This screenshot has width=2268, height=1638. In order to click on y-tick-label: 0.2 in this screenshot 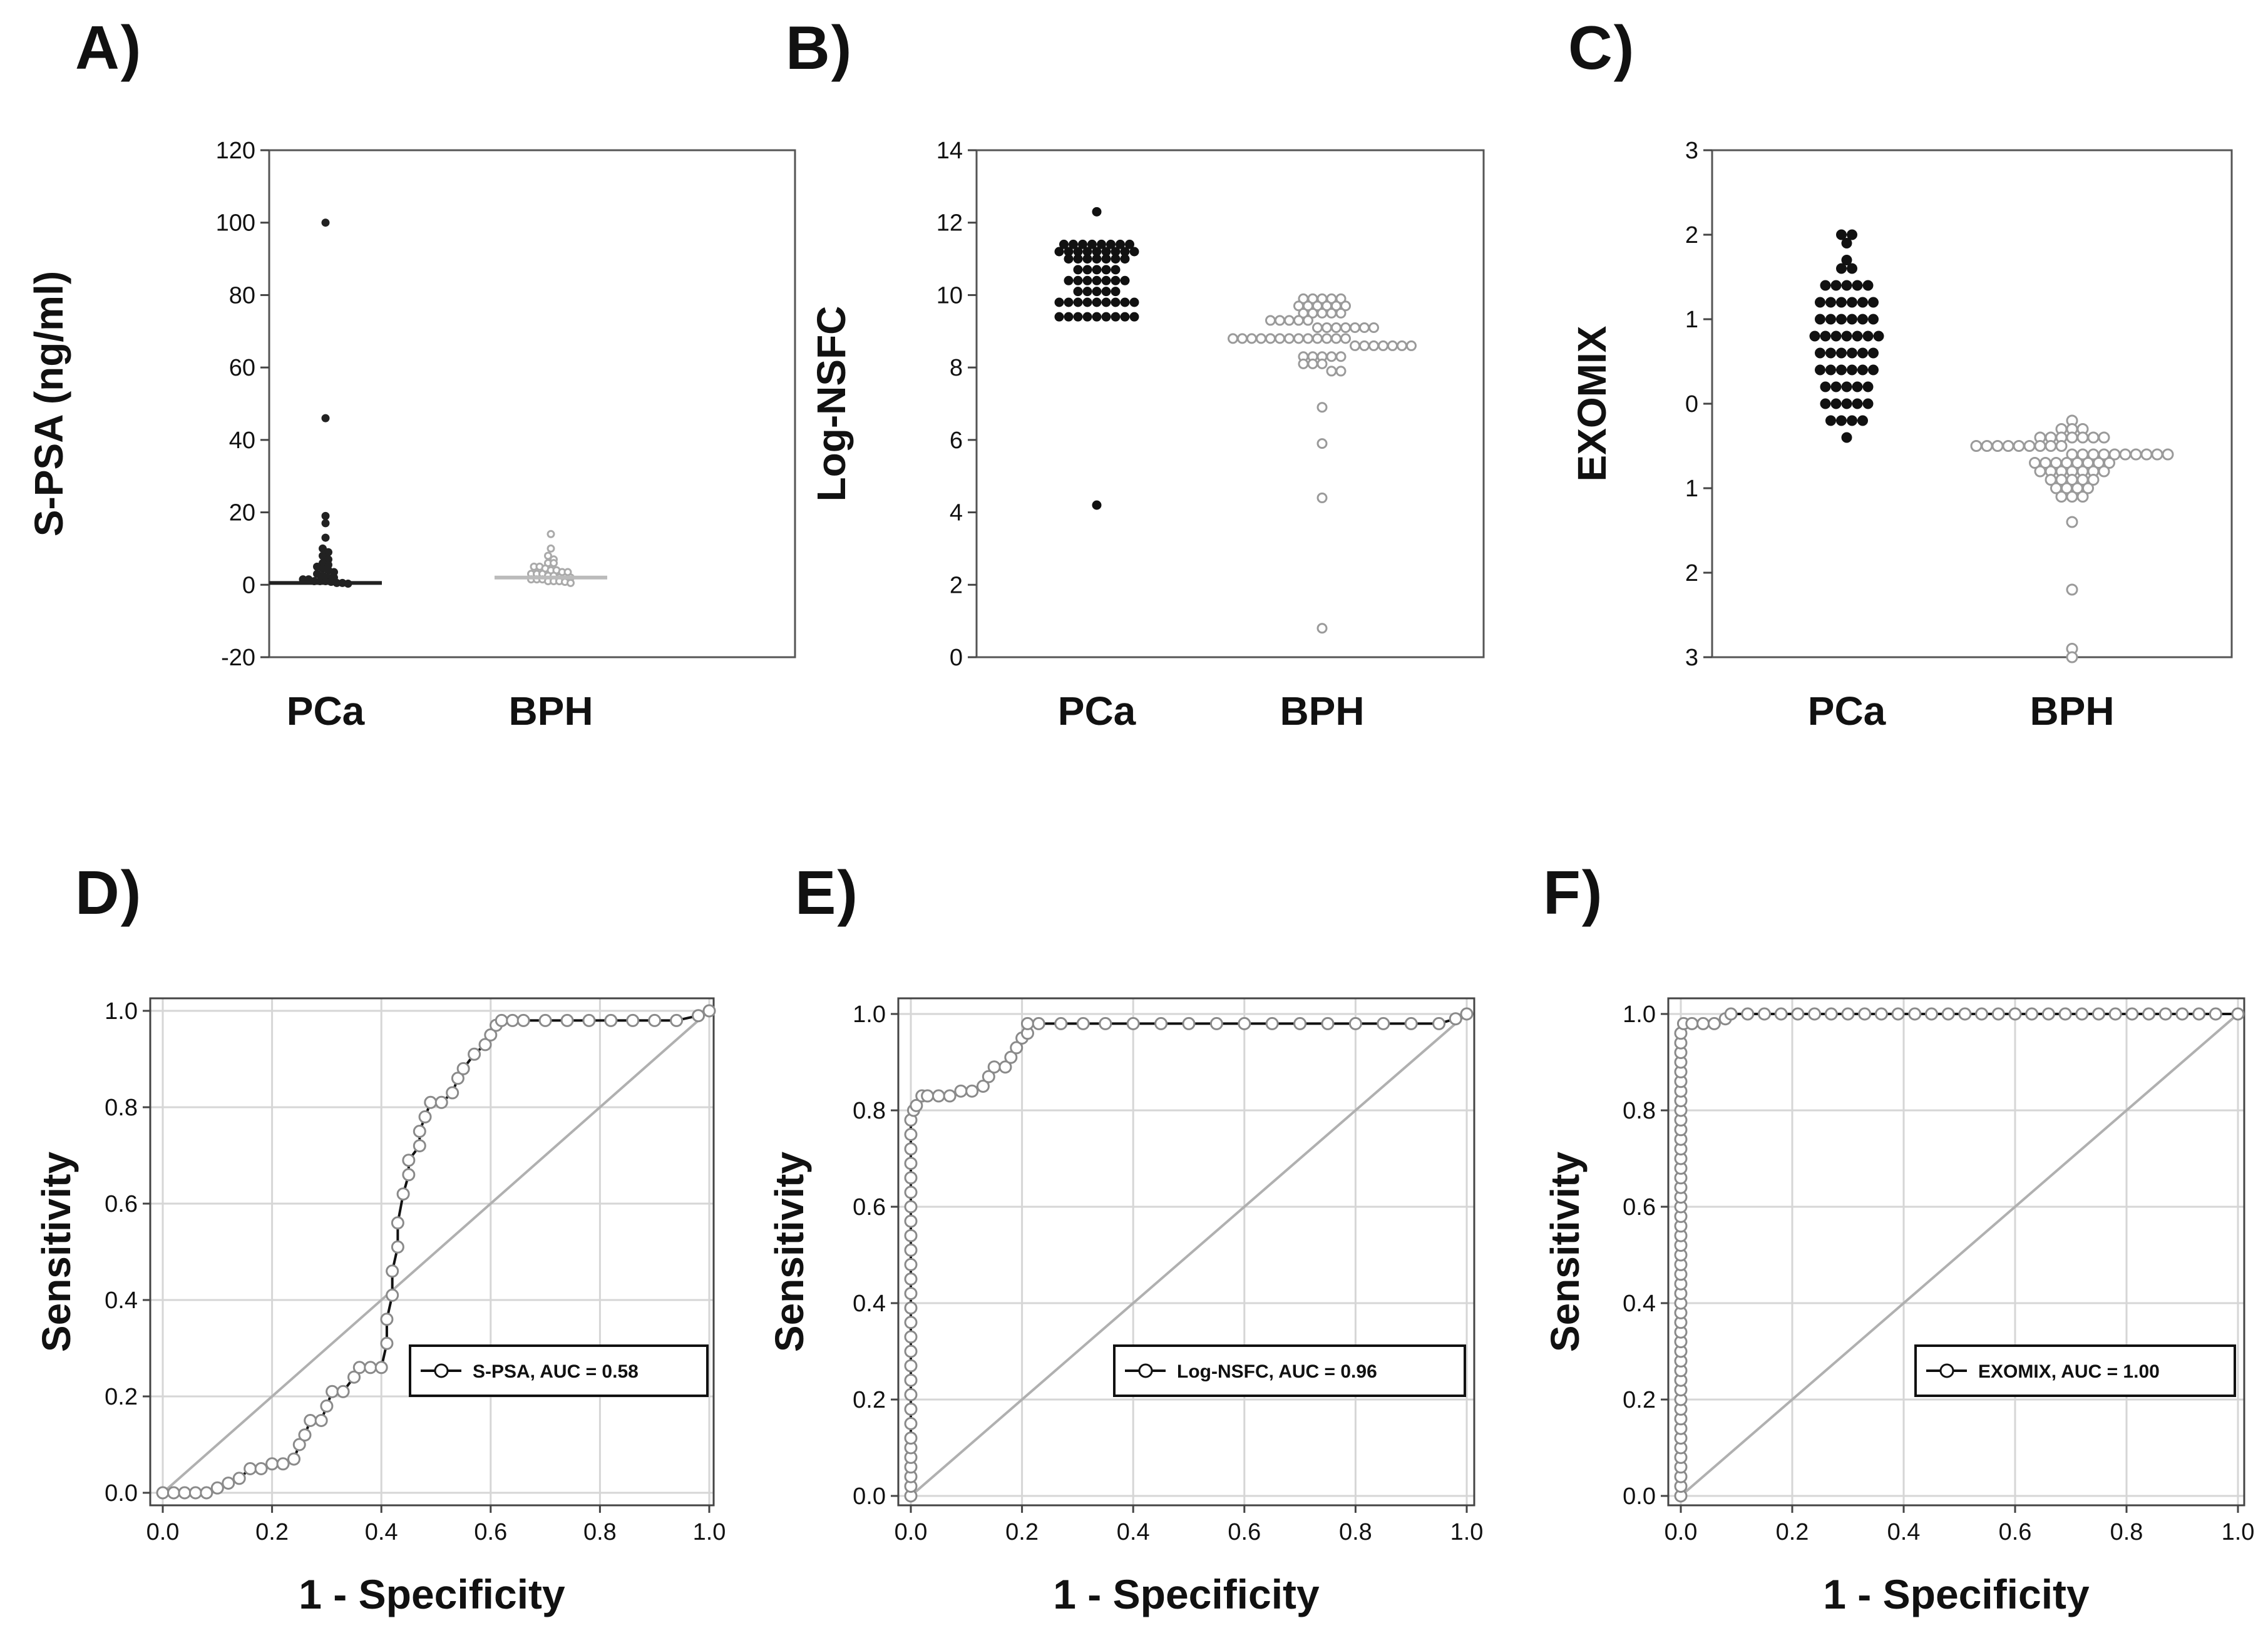, I will do `click(1639, 1400)`.